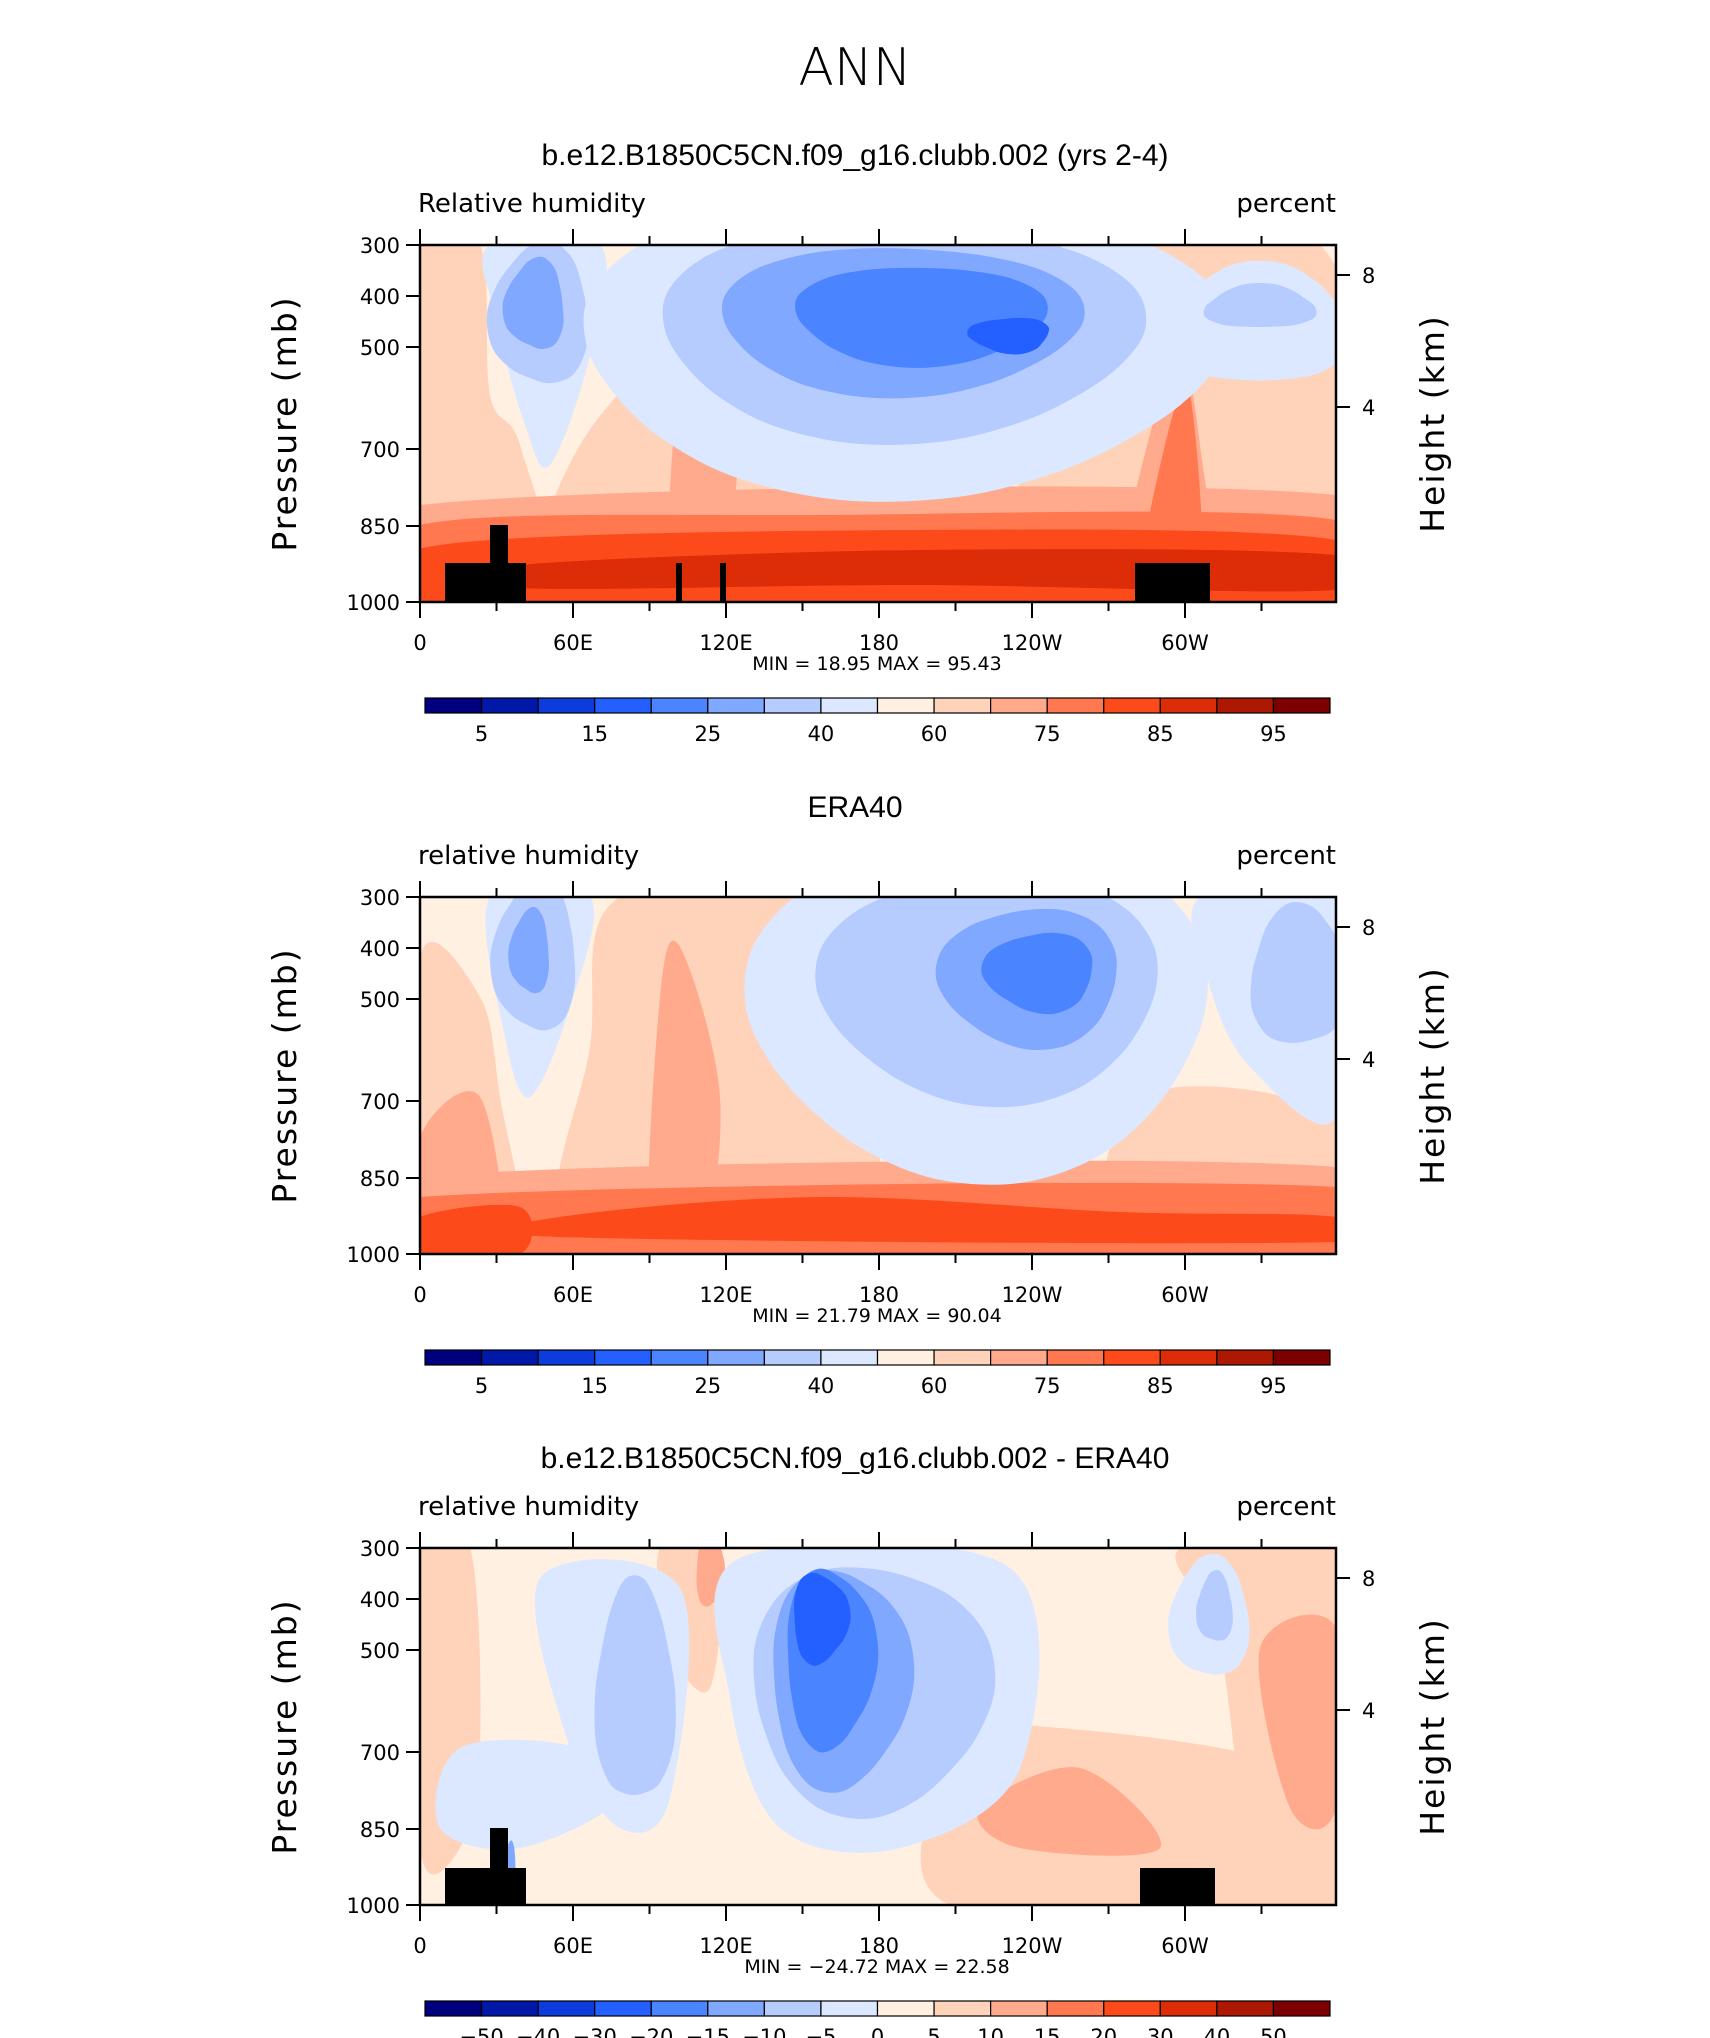 The image size is (1710, 2038). Describe the element at coordinates (854, 807) in the screenshot. I see `panel-title: ERA40` at that location.